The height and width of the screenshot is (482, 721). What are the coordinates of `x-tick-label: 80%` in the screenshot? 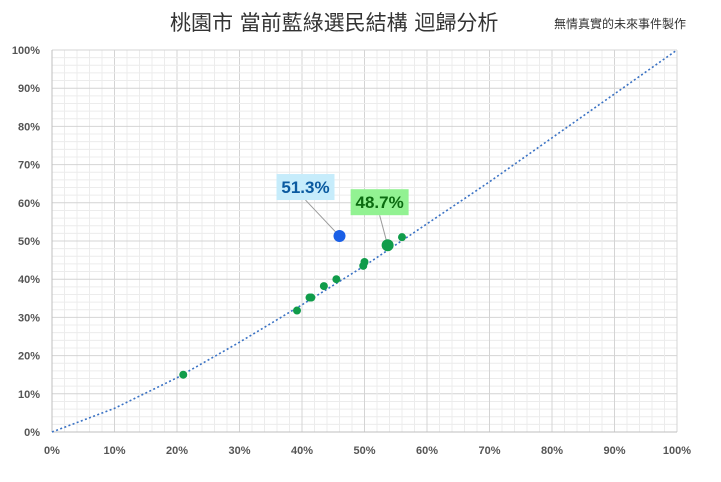 It's located at (552, 451).